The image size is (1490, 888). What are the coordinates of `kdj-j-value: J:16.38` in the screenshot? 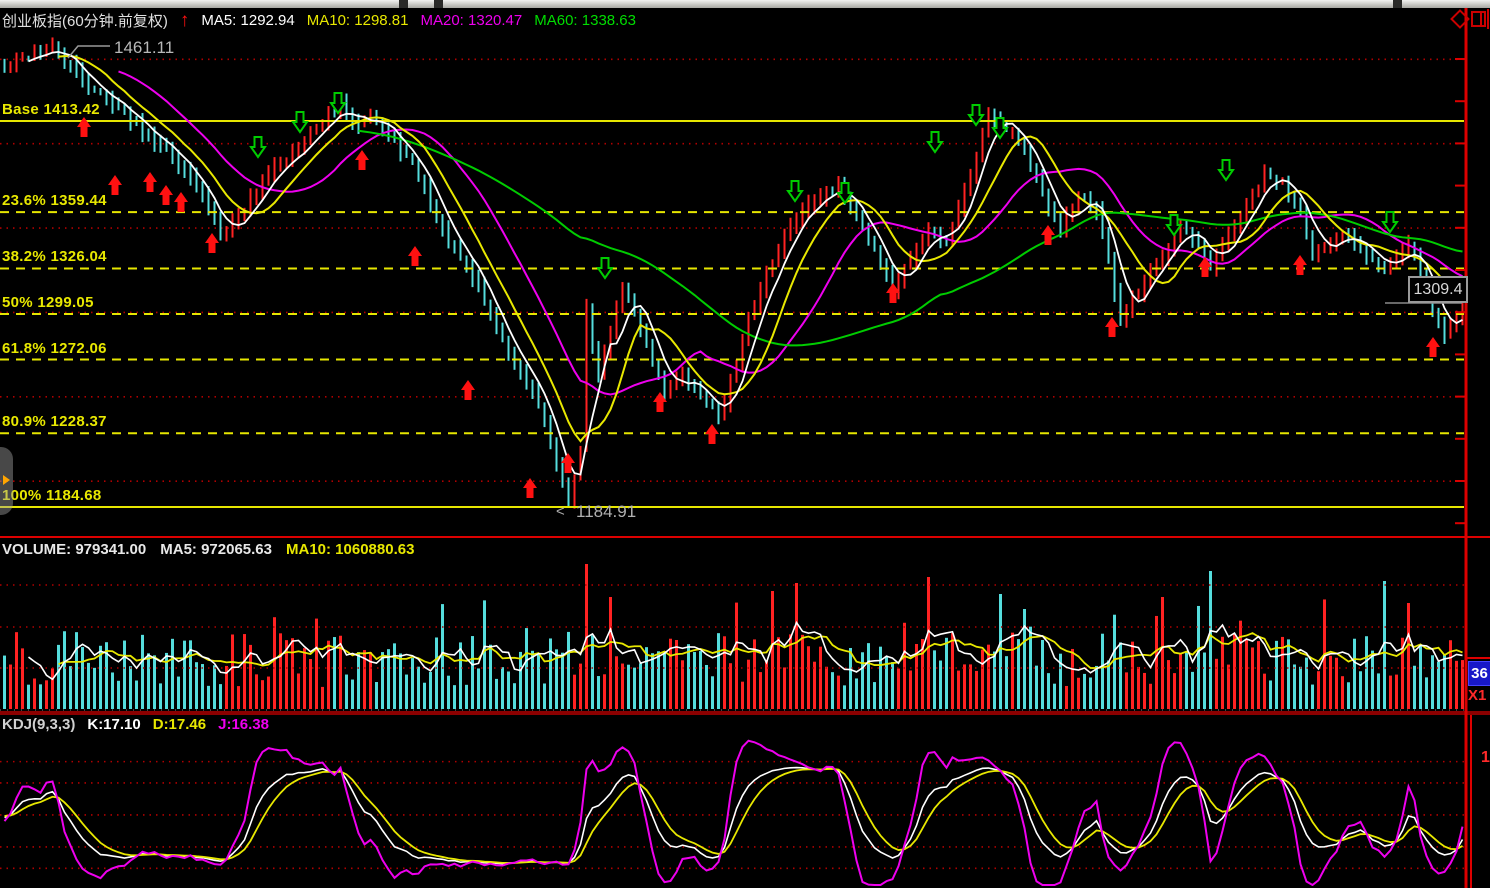 It's located at (243, 724).